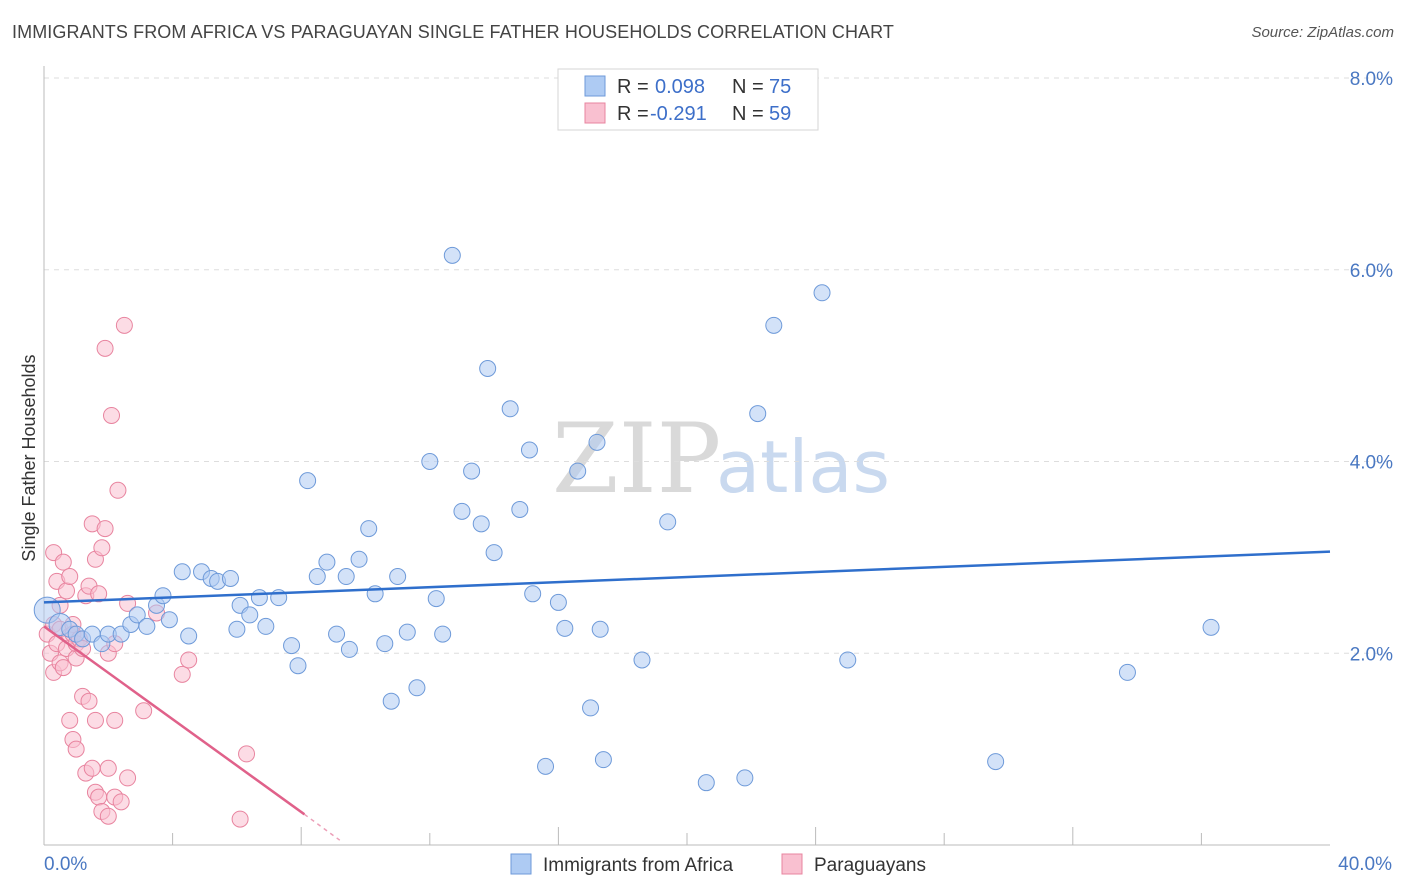  Describe the element at coordinates (1371, 79) in the screenshot. I see `y-tick-label: 8.0%` at that location.